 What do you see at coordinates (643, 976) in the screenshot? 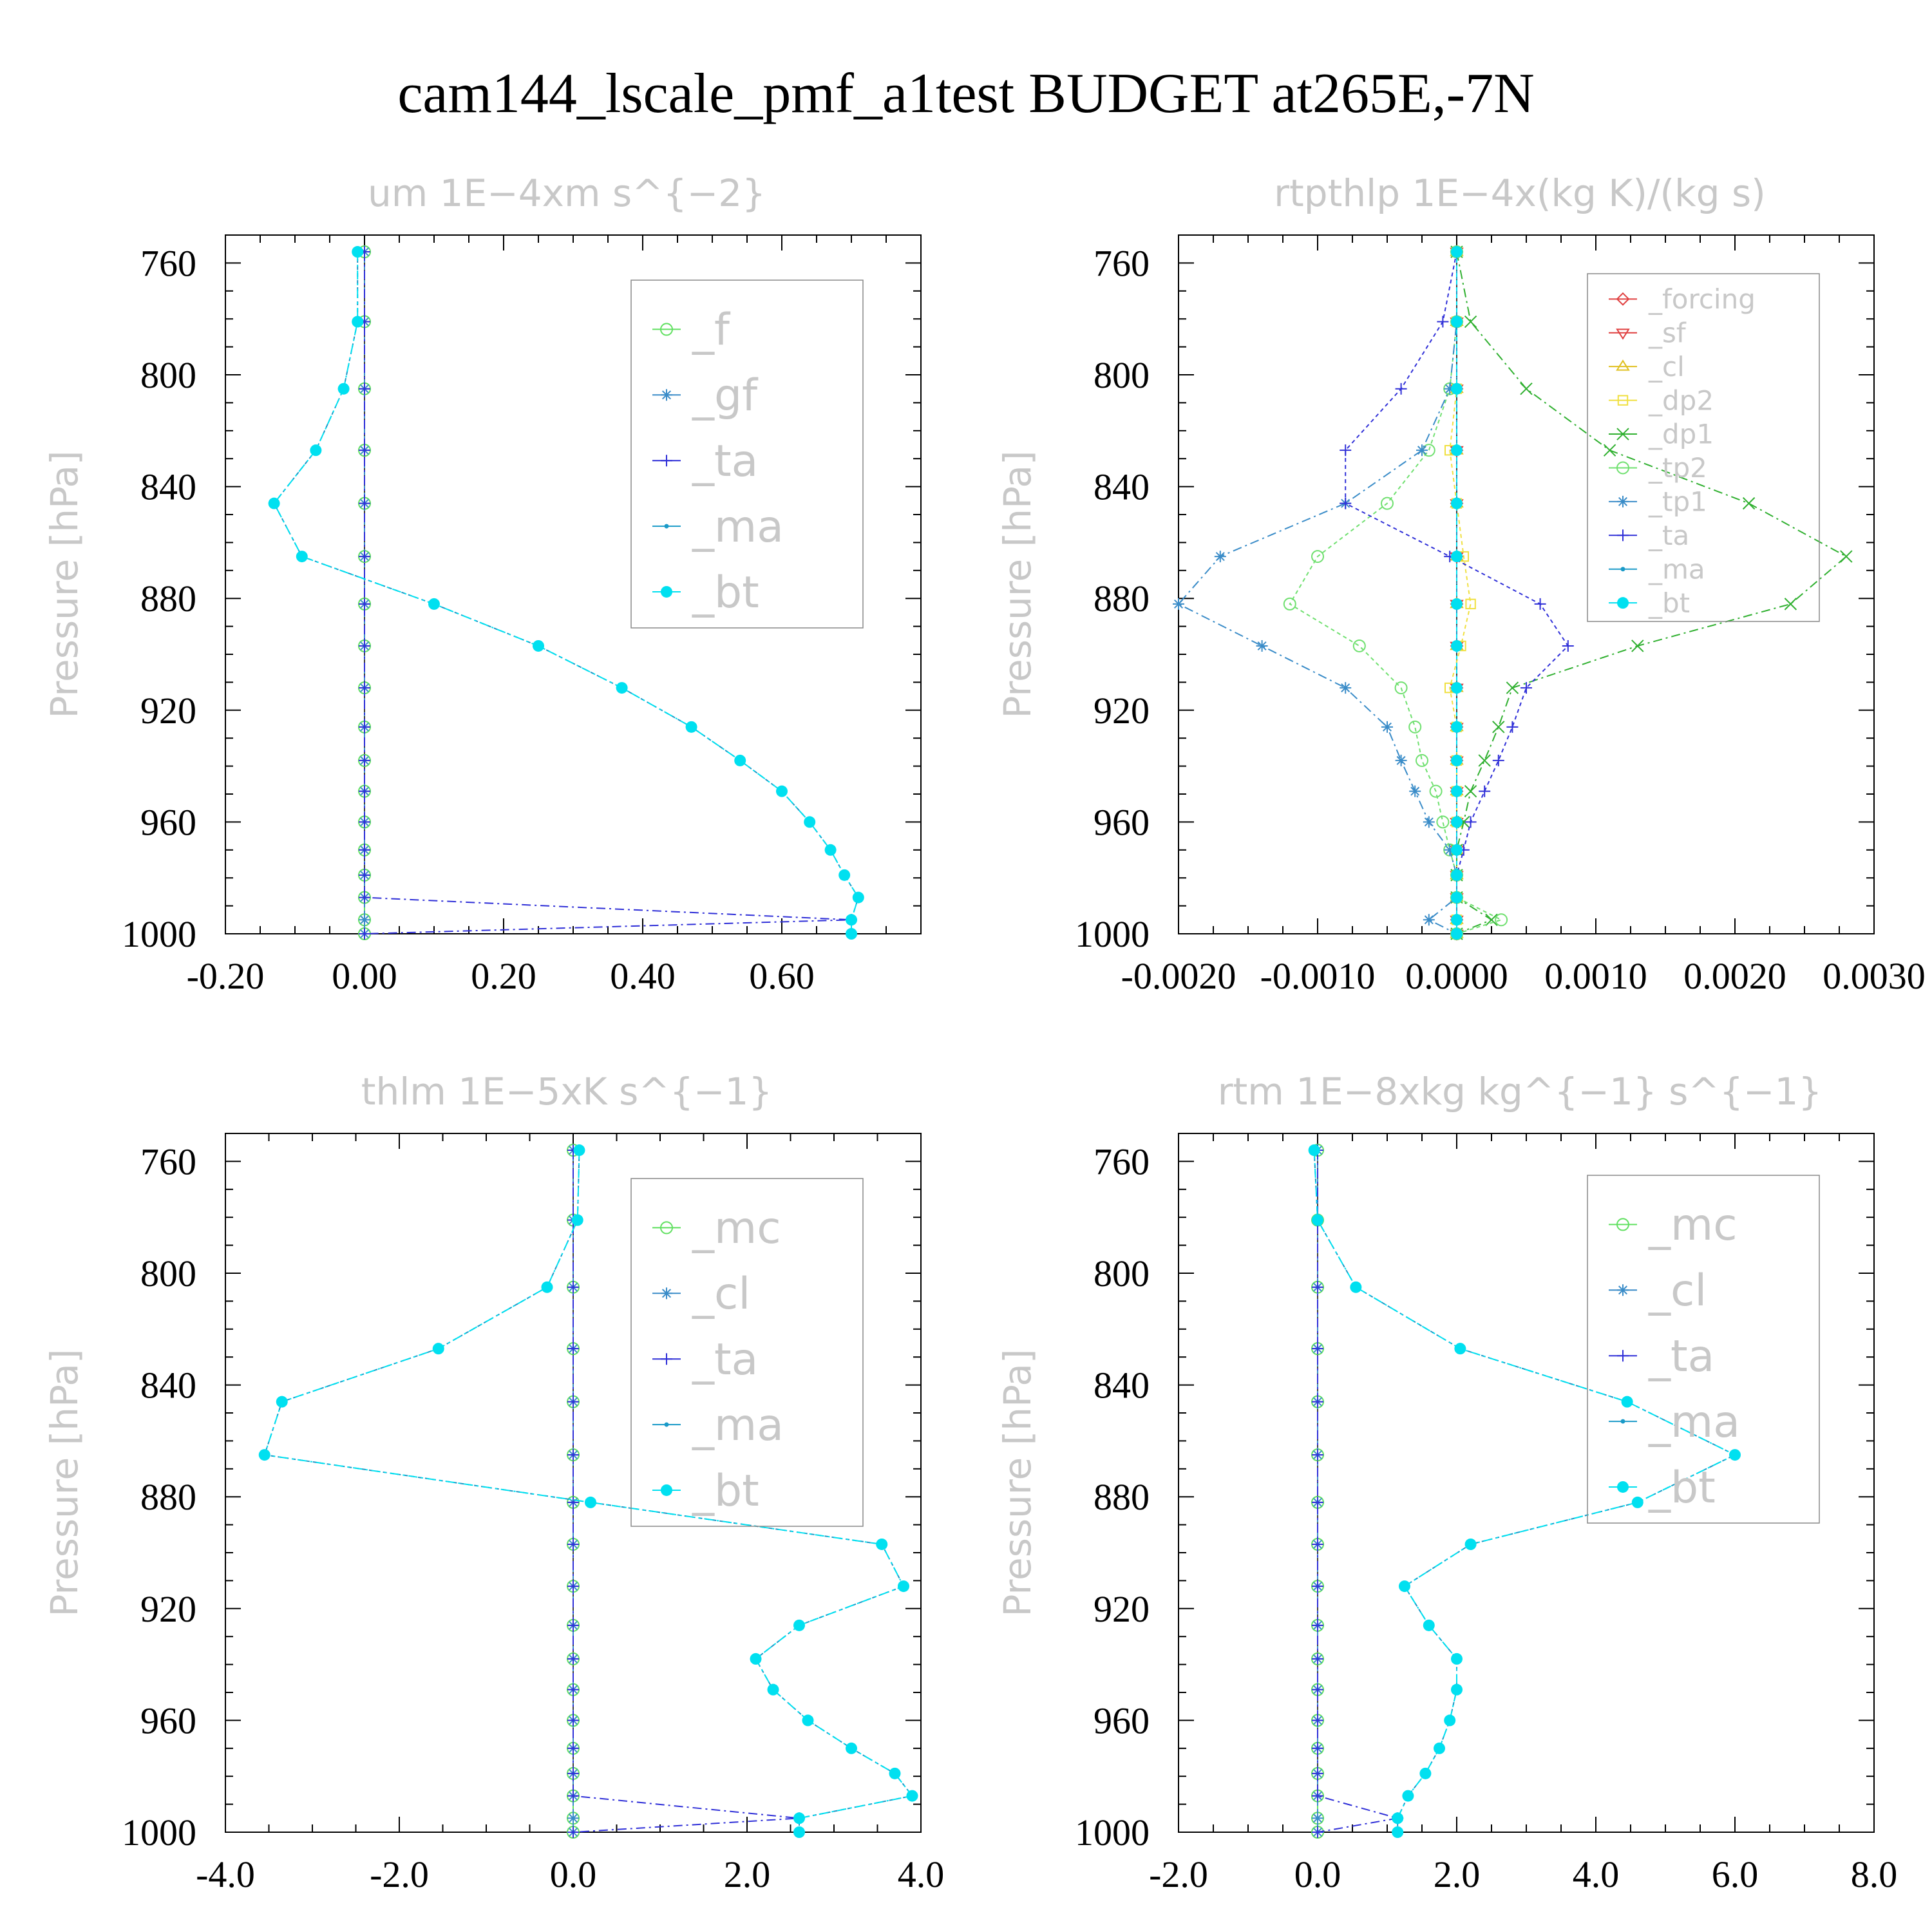
I see `x-tick-label: 0.40` at bounding box center [643, 976].